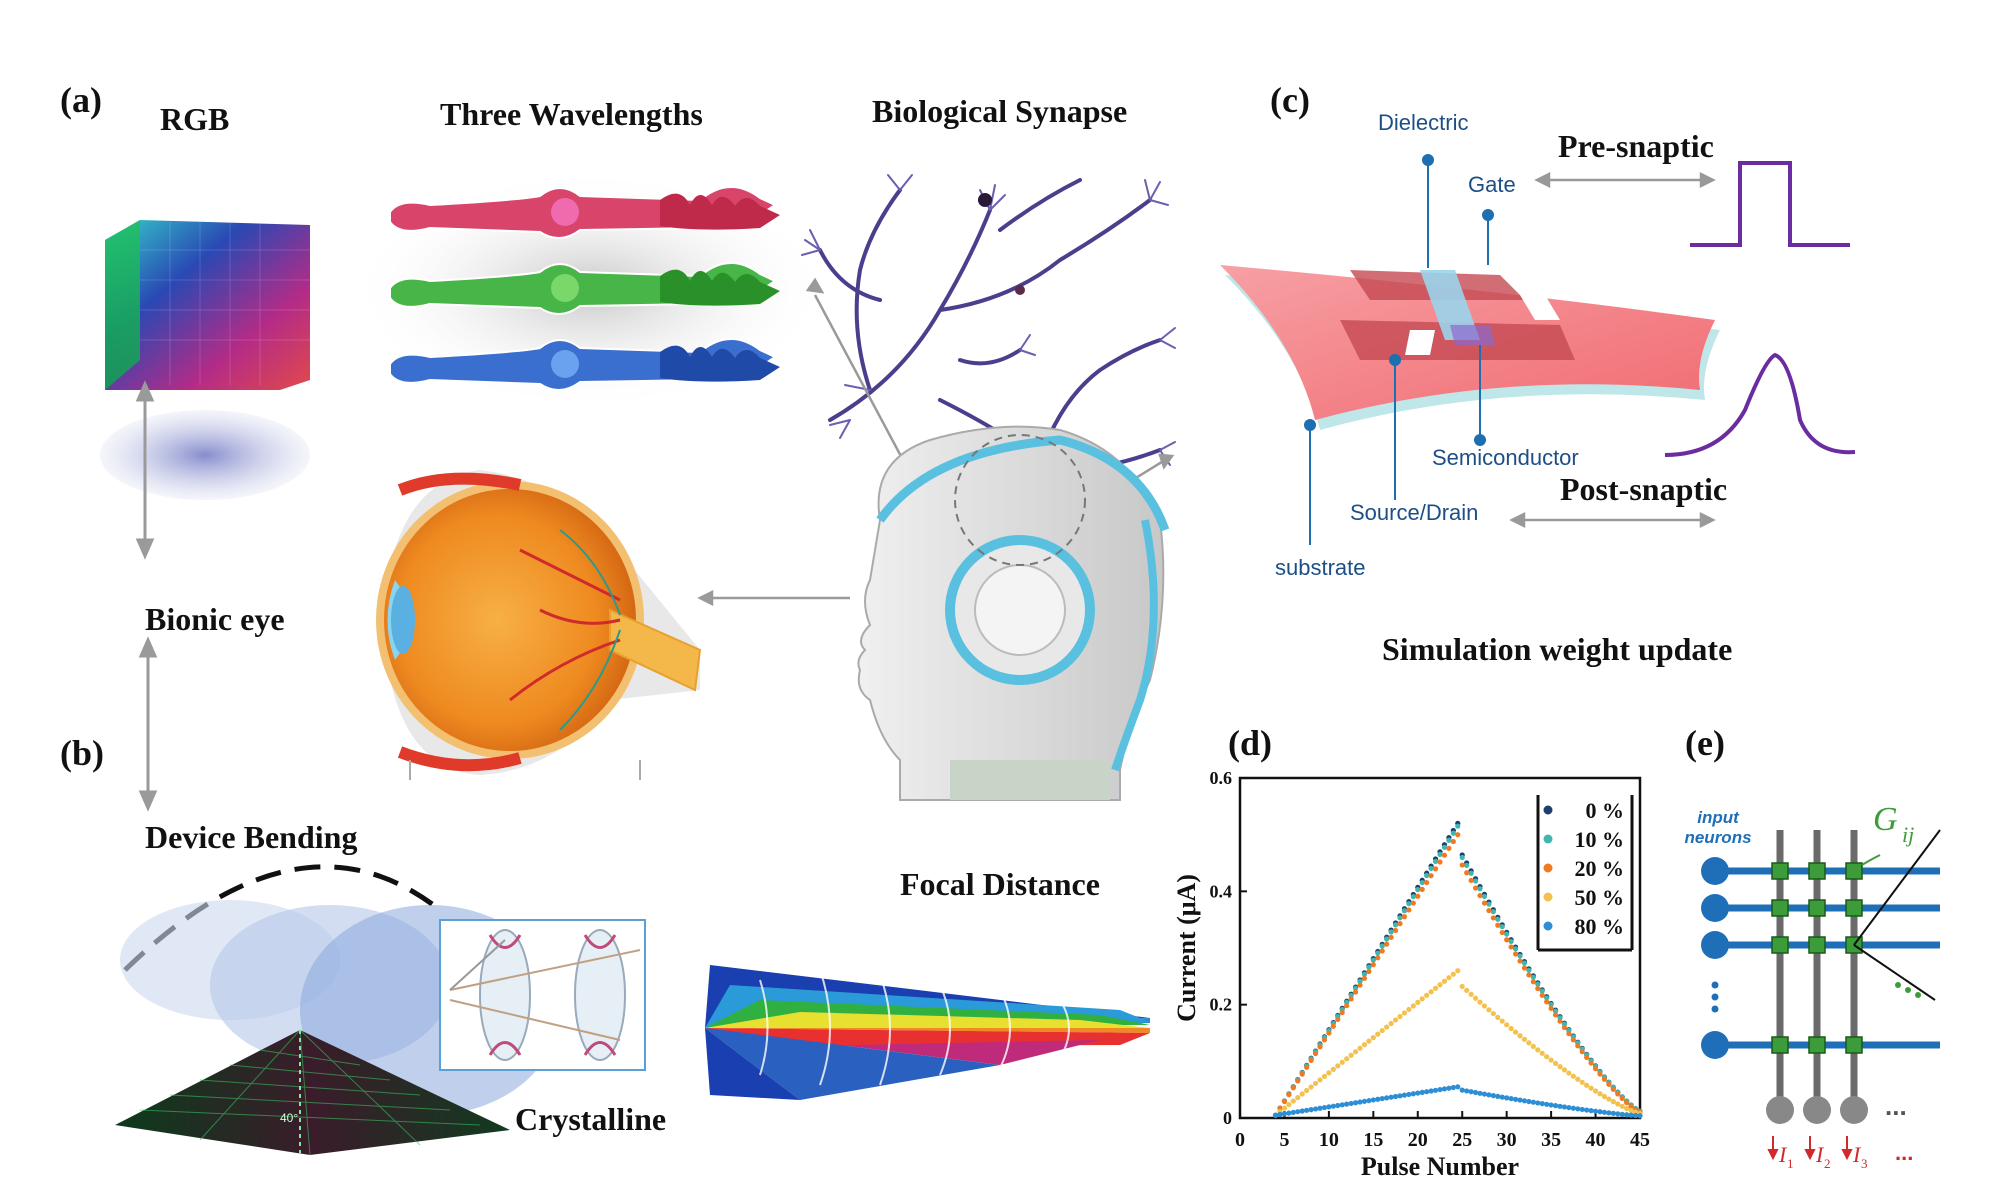 The image size is (2000, 1200). What do you see at coordinates (205, 455) in the screenshot?
I see `blurred-cube-icon` at bounding box center [205, 455].